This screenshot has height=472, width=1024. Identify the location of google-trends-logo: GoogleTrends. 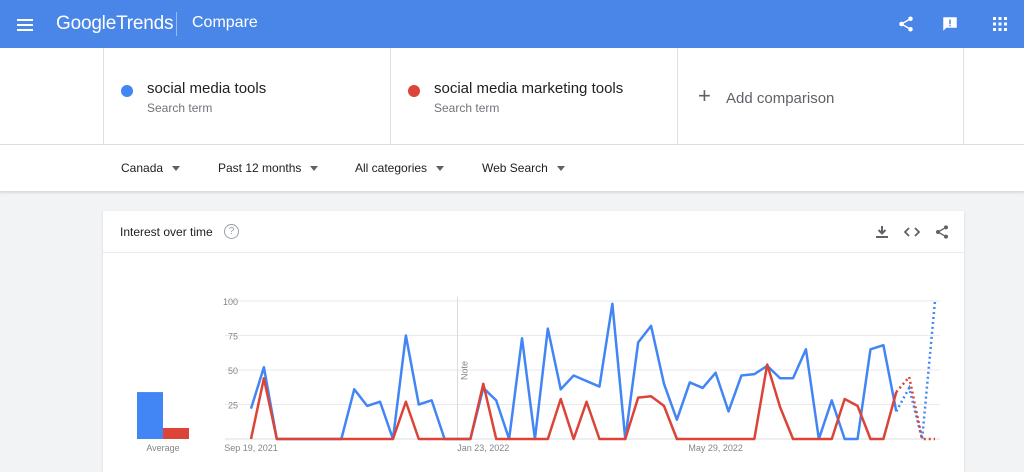
(115, 24).